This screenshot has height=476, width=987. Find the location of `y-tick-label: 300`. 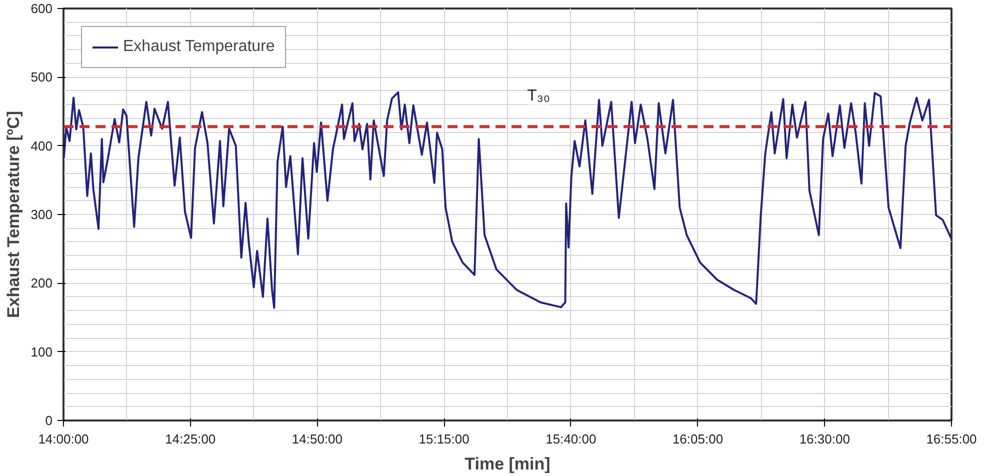

y-tick-label: 300 is located at coordinates (41, 214).